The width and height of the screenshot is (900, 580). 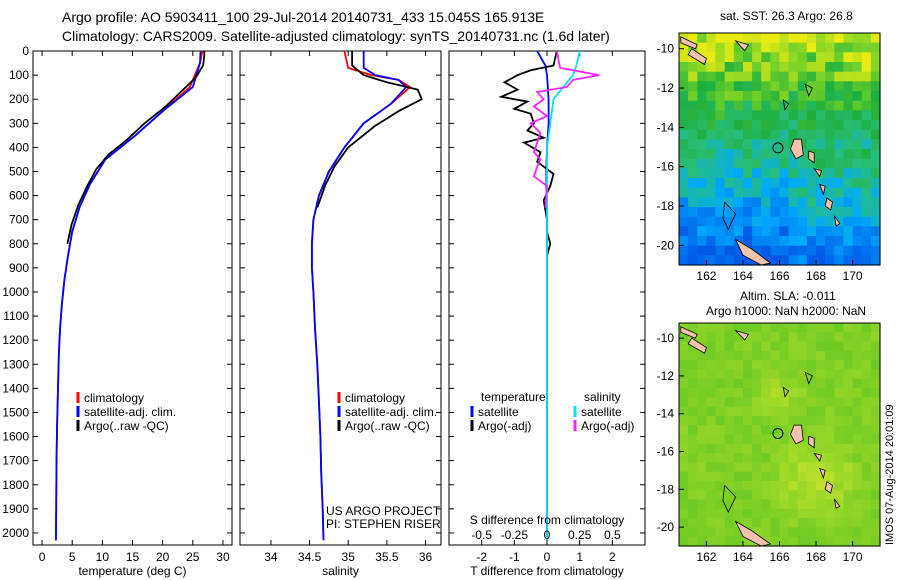 What do you see at coordinates (15, 461) in the screenshot?
I see `depth-tick-label: 1700` at bounding box center [15, 461].